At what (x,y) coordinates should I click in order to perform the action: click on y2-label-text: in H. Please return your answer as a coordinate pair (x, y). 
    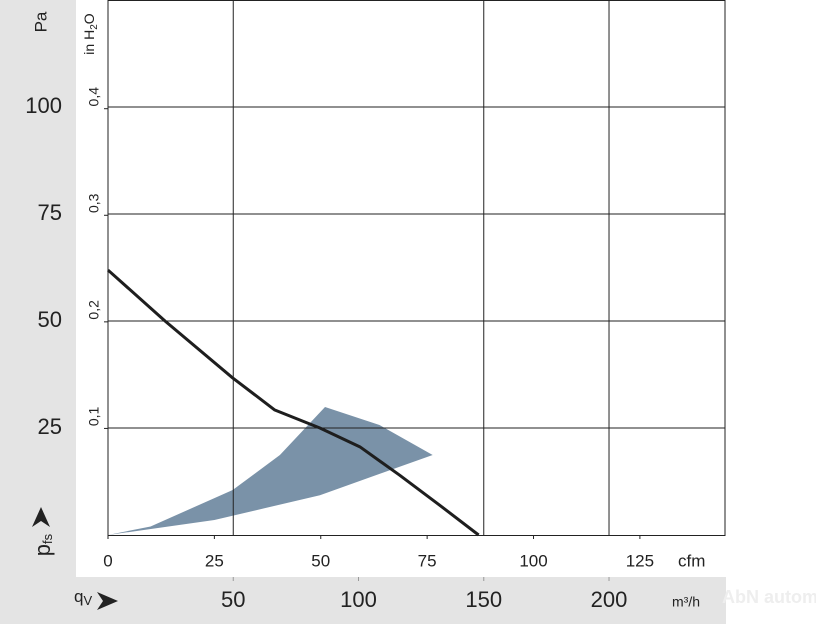
    Looking at the image, I should click on (89, 42).